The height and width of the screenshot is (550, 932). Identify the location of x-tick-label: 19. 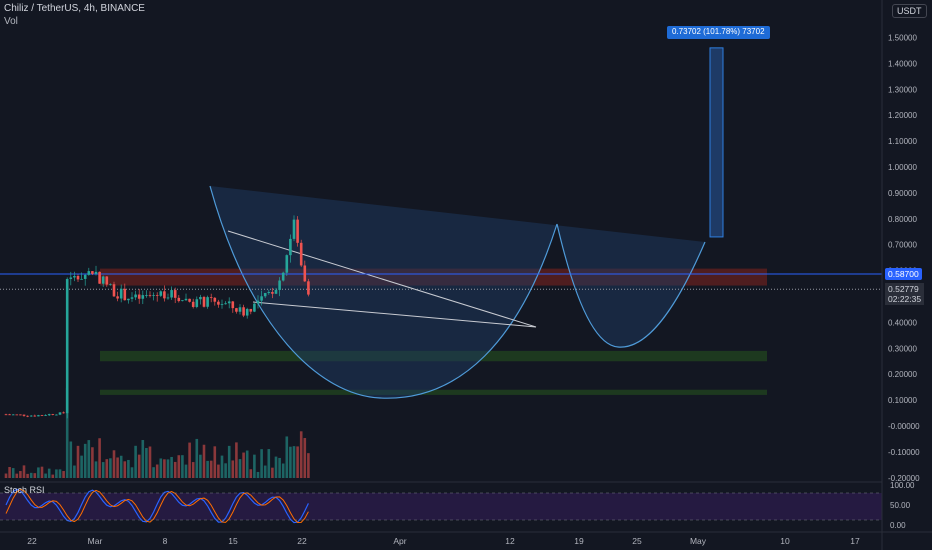
(579, 541).